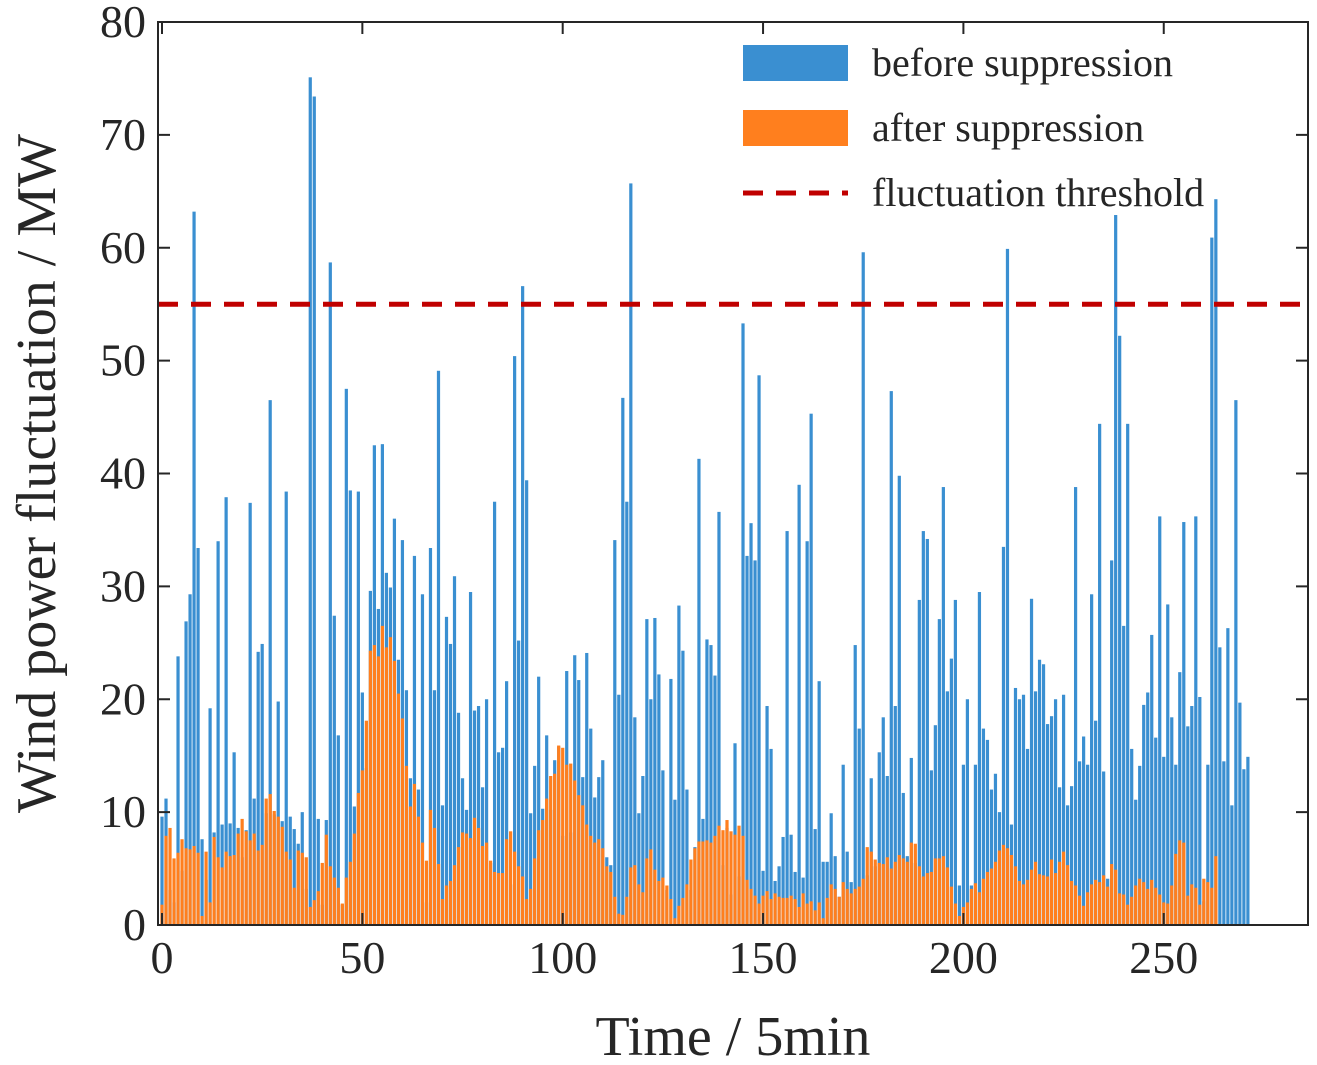  What do you see at coordinates (1038, 192) in the screenshot?
I see `legend-label-threshold: fluctuation threshold` at bounding box center [1038, 192].